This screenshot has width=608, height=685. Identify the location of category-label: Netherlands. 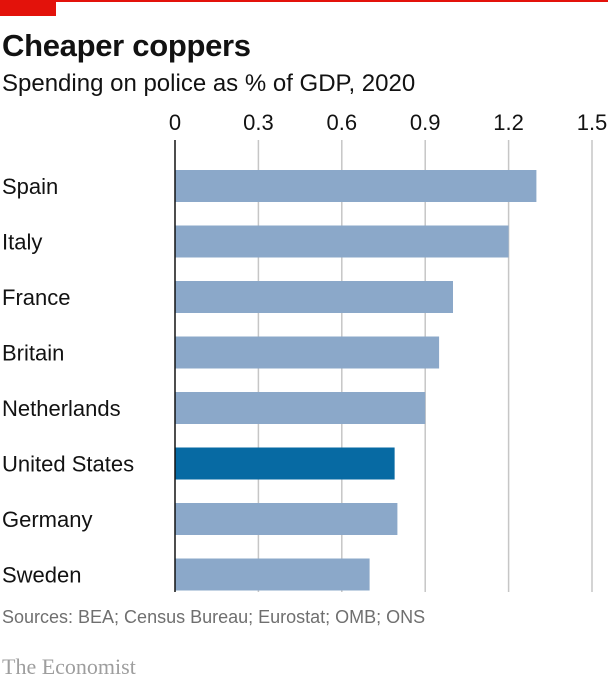
(61, 408).